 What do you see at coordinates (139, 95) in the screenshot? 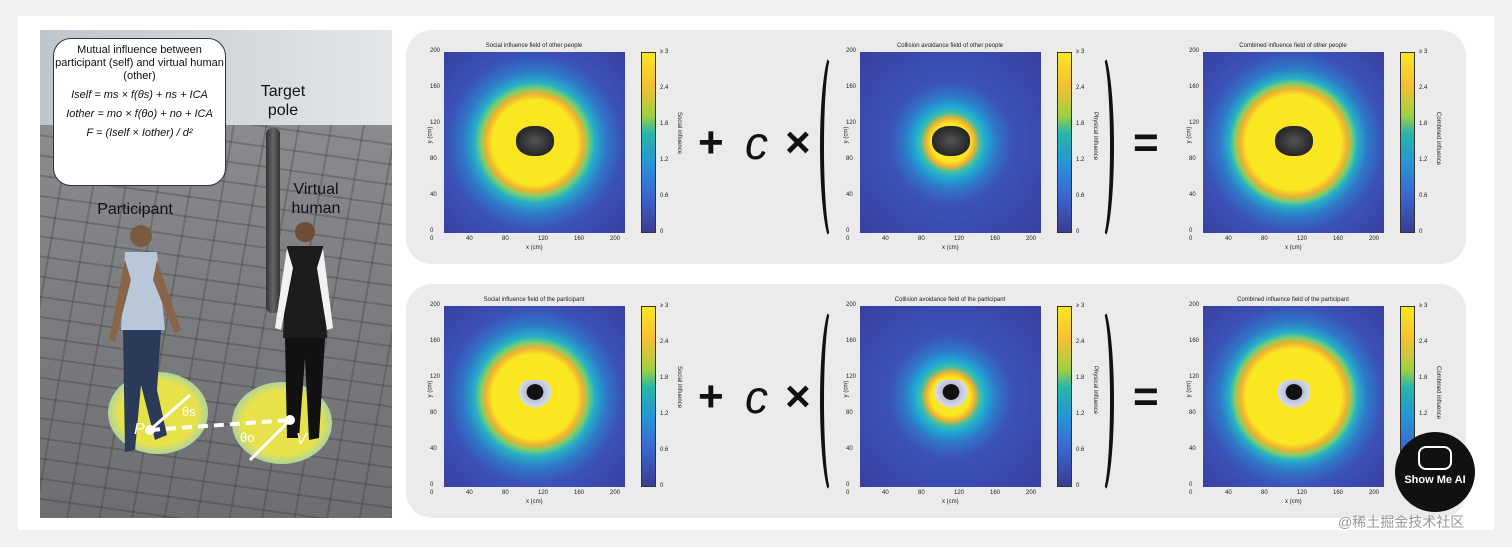
I see `equation-self: Iself = ms × f(θs) + ns + ICA` at bounding box center [139, 95].